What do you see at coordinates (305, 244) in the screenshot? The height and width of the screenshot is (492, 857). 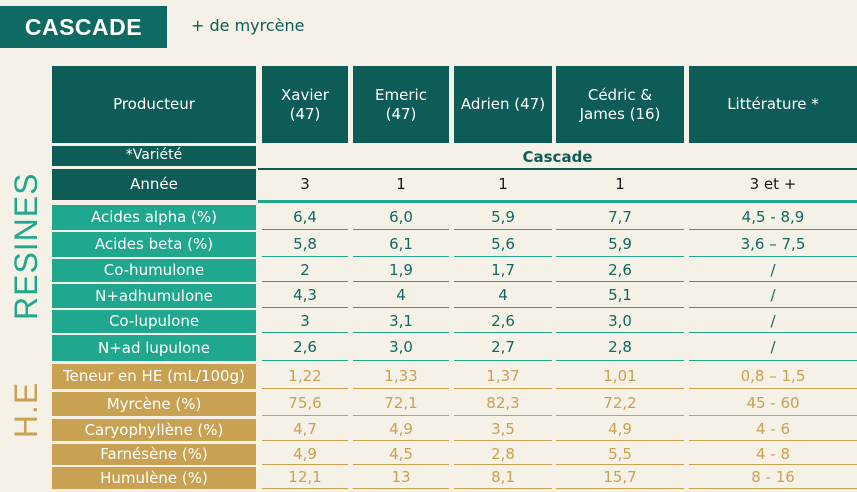 I see `resines-row-value: 5,8` at bounding box center [305, 244].